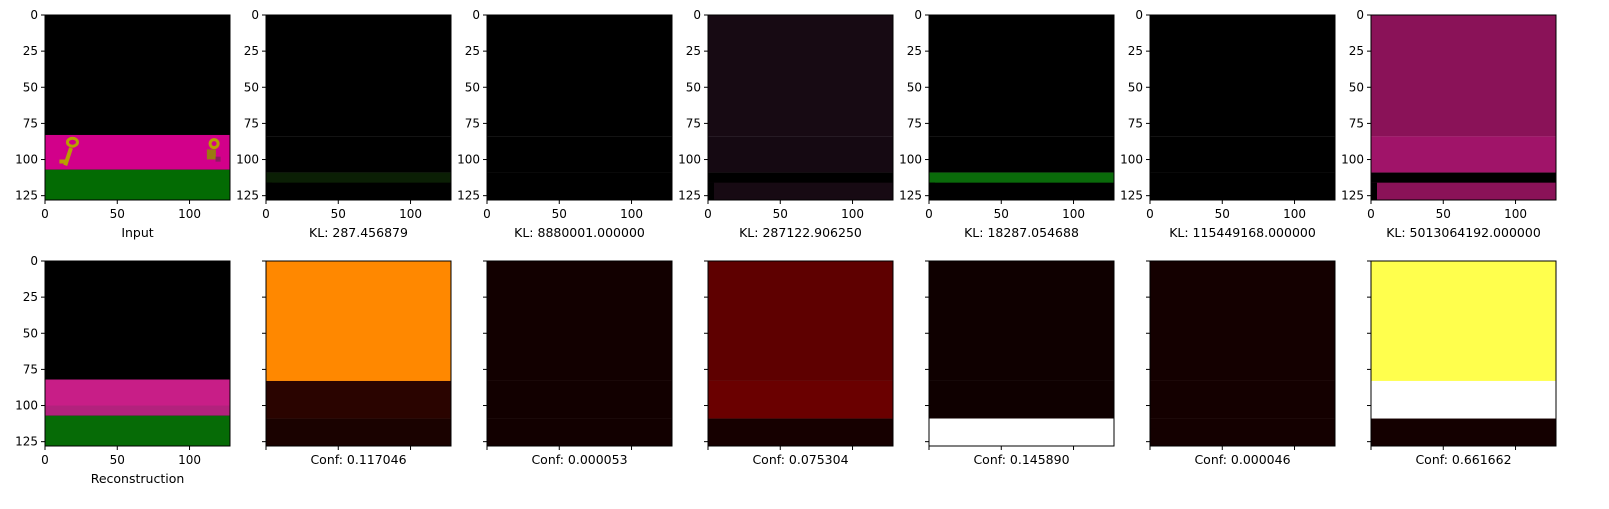 The height and width of the screenshot is (509, 1609). I want to click on panel-bottom-6: Conf: 0.000046, so click(1241, 363).